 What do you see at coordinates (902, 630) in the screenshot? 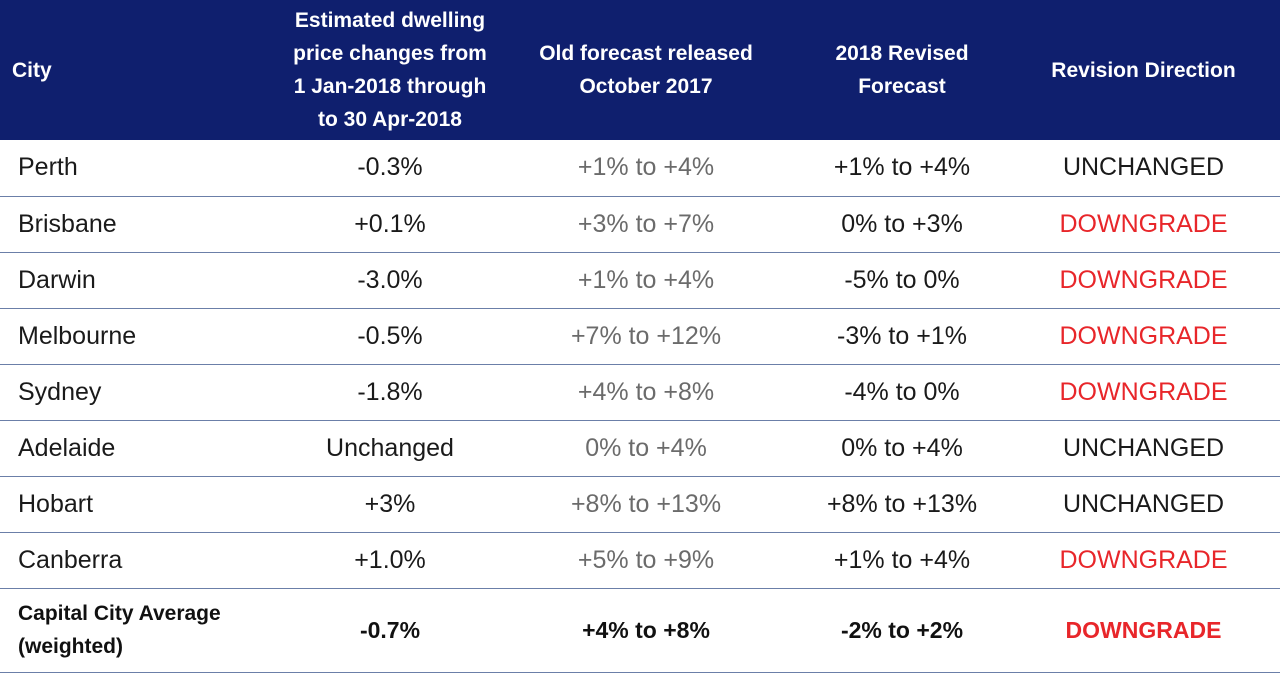
I see `average-revised-forecast-cell: -2% to +2%` at bounding box center [902, 630].